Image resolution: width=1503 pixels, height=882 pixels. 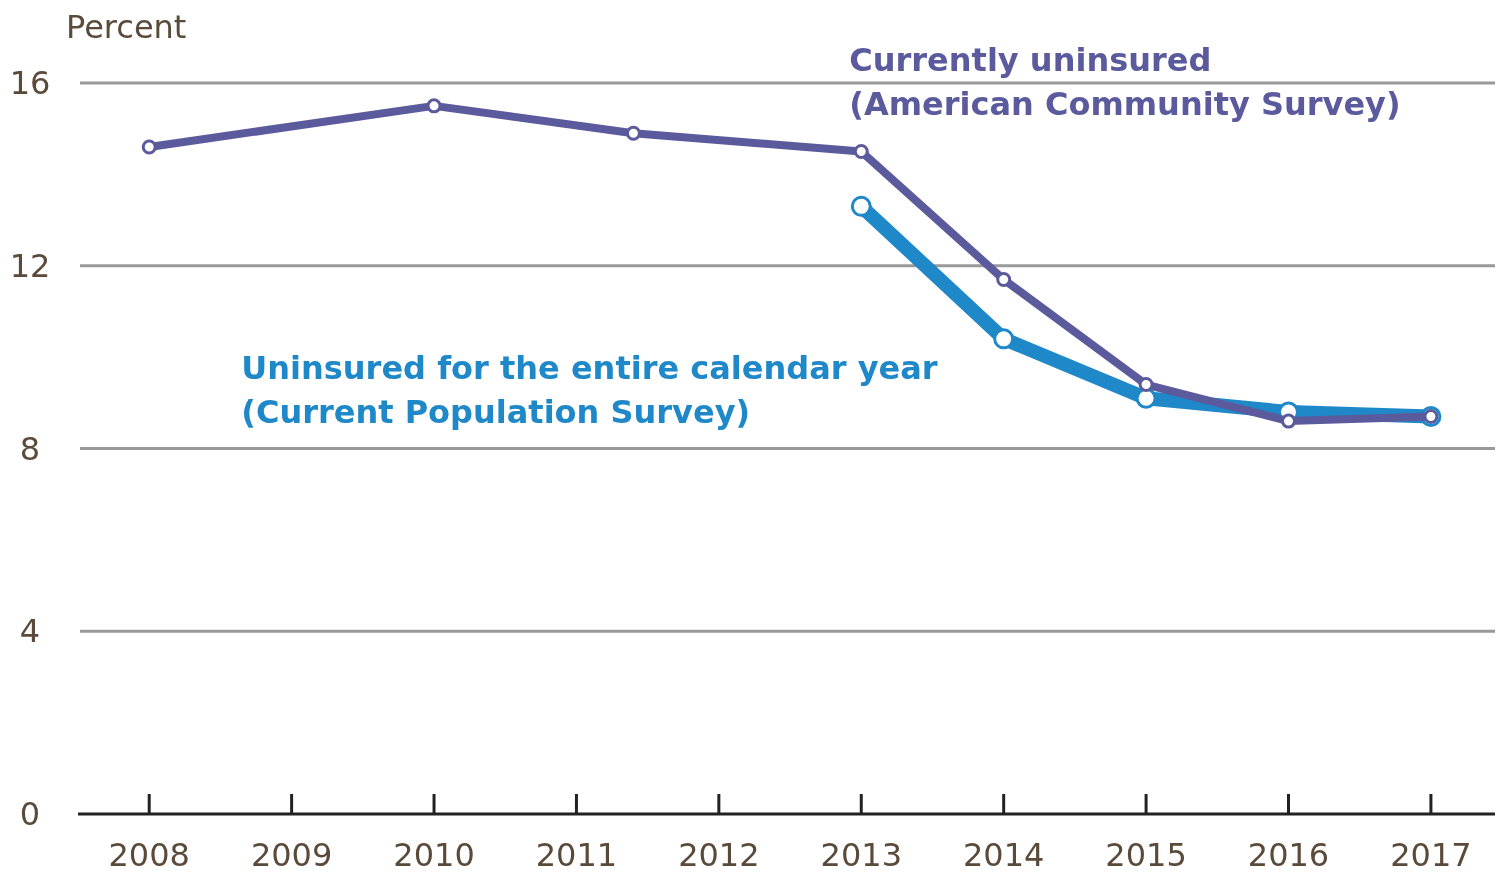 I want to click on x-tick-label: 2015, so click(x=1146, y=855).